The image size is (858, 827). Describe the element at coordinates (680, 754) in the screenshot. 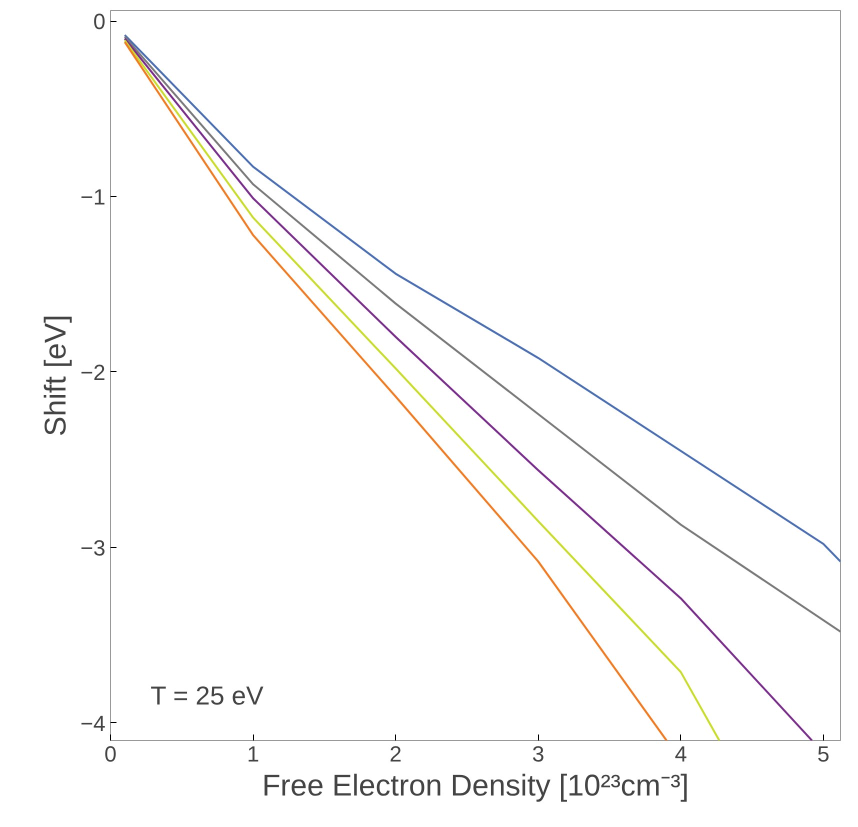

I see `x-tick-label: 4` at that location.